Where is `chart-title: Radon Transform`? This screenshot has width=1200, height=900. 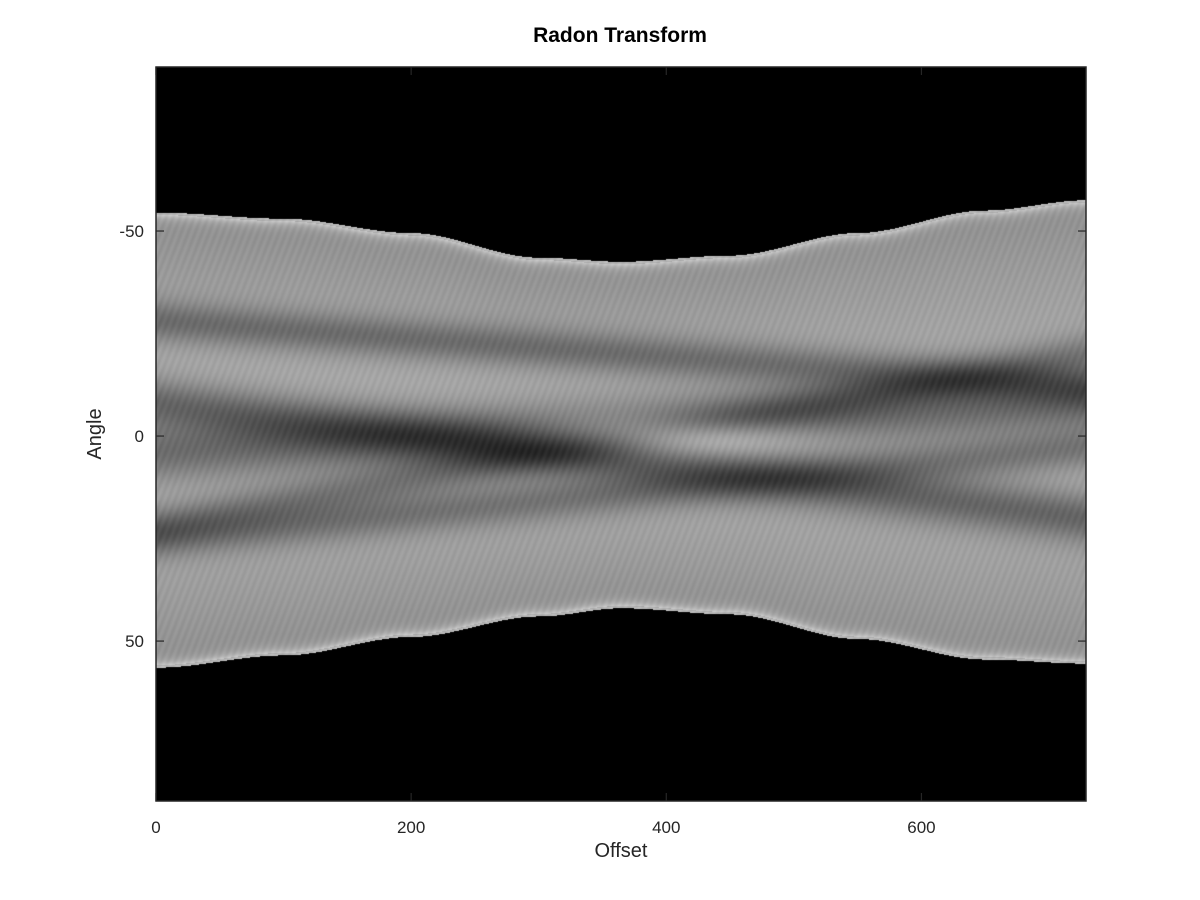
chart-title: Radon Transform is located at coordinates (620, 35).